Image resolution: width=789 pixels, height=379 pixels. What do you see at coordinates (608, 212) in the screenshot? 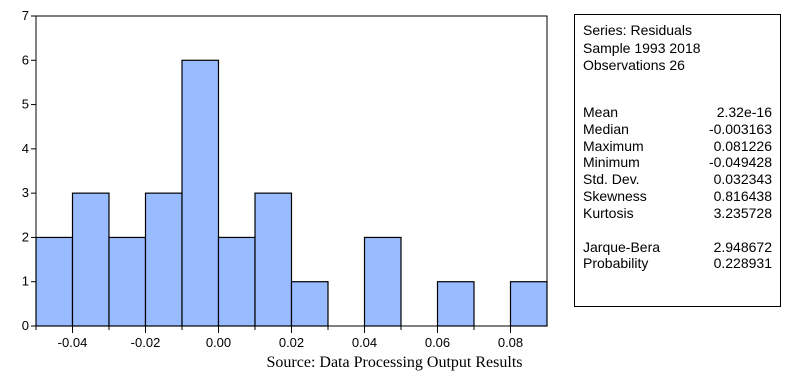
I see `stat-label: Kurtosis` at bounding box center [608, 212].